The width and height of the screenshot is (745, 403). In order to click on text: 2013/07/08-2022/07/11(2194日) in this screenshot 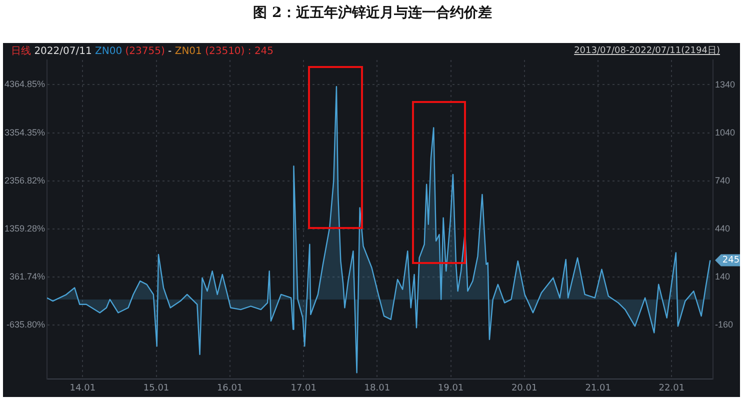, I will do `click(647, 51)`.